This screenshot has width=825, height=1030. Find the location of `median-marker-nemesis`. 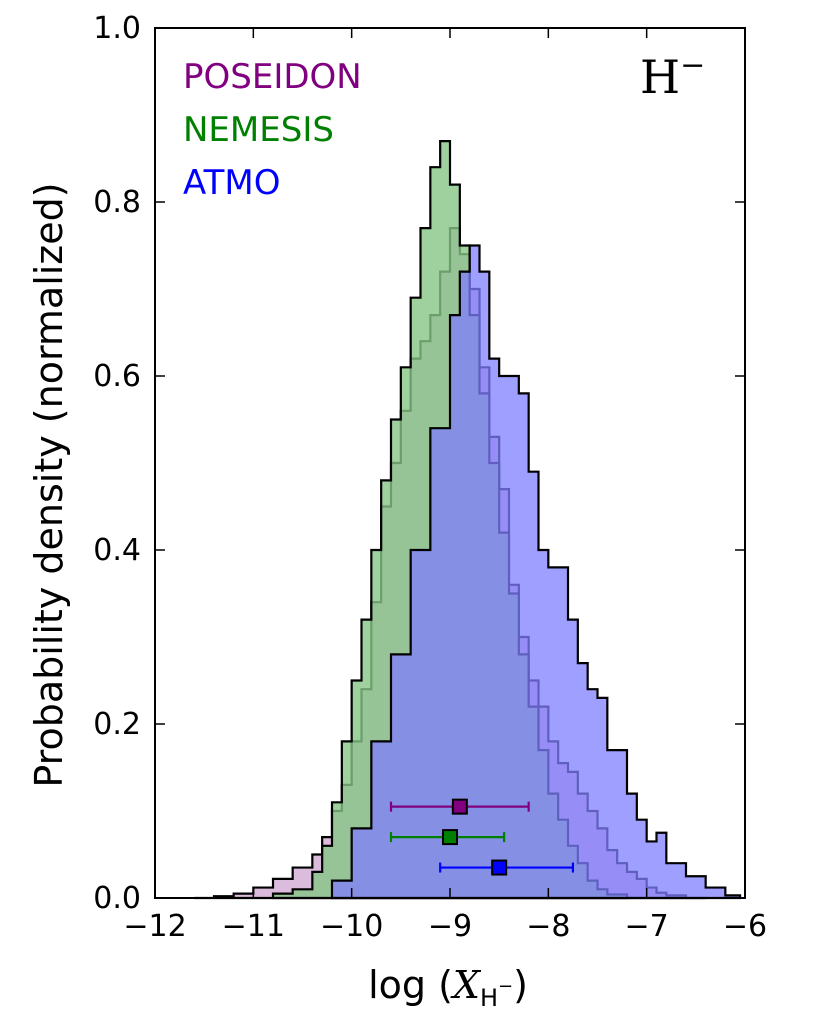

median-marker-nemesis is located at coordinates (450, 837).